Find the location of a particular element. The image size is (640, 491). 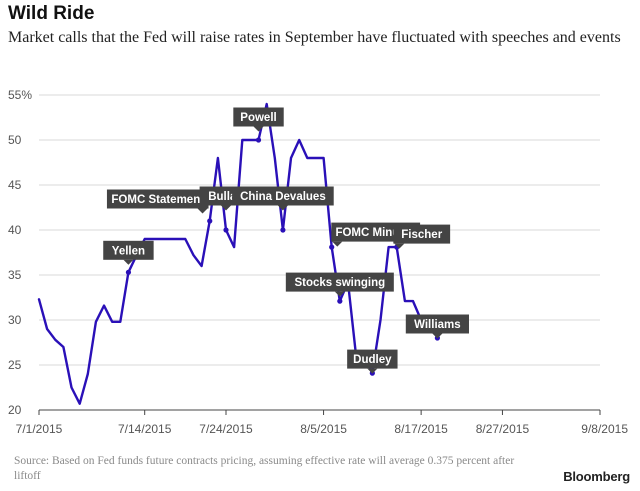

x-tick-label: 7/1/2015 is located at coordinates (39, 429).